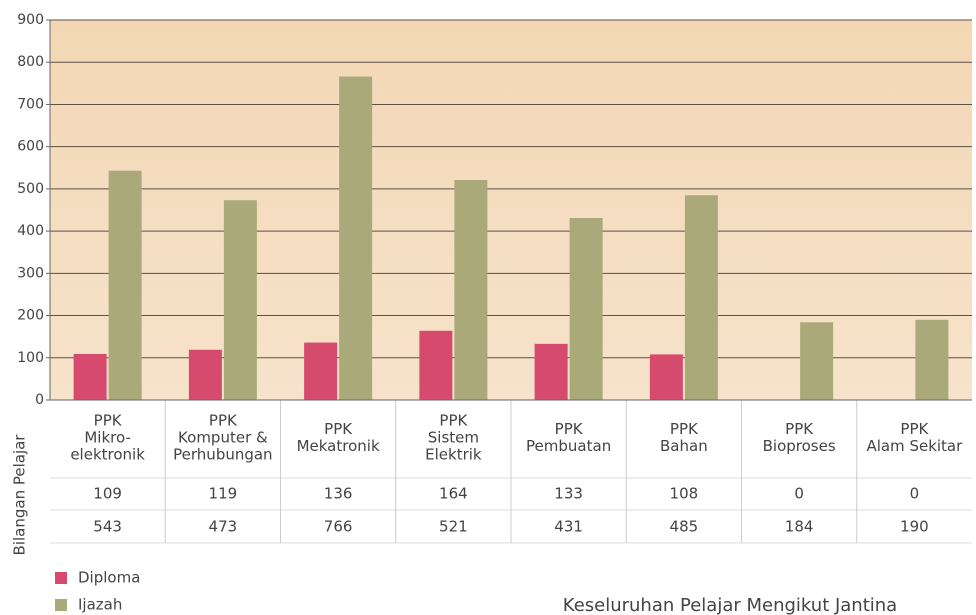 The height and width of the screenshot is (615, 976). I want to click on x-tick-label: Pembuatan, so click(568, 446).